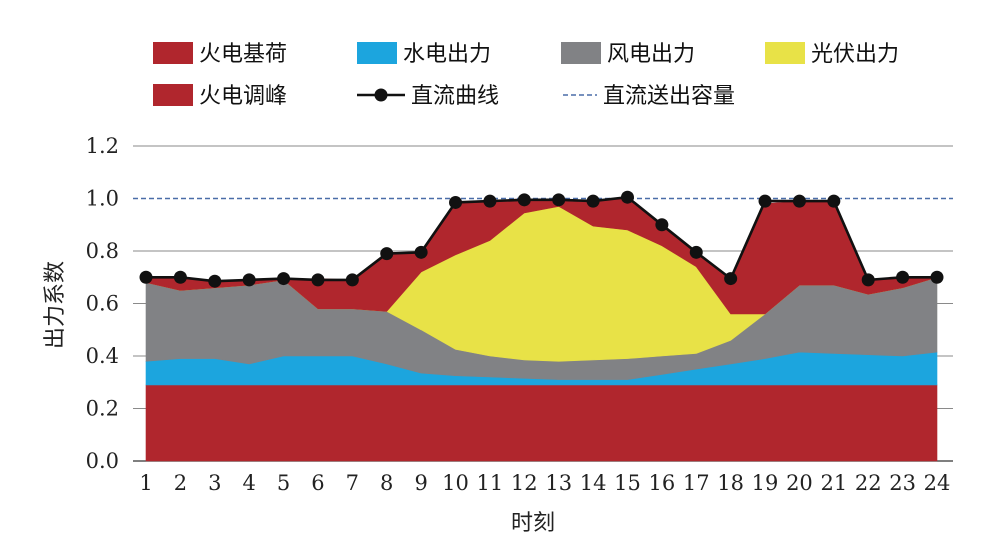 This screenshot has height=556, width=986. What do you see at coordinates (102, 304) in the screenshot?
I see `y-tick-label: 0.6` at bounding box center [102, 304].